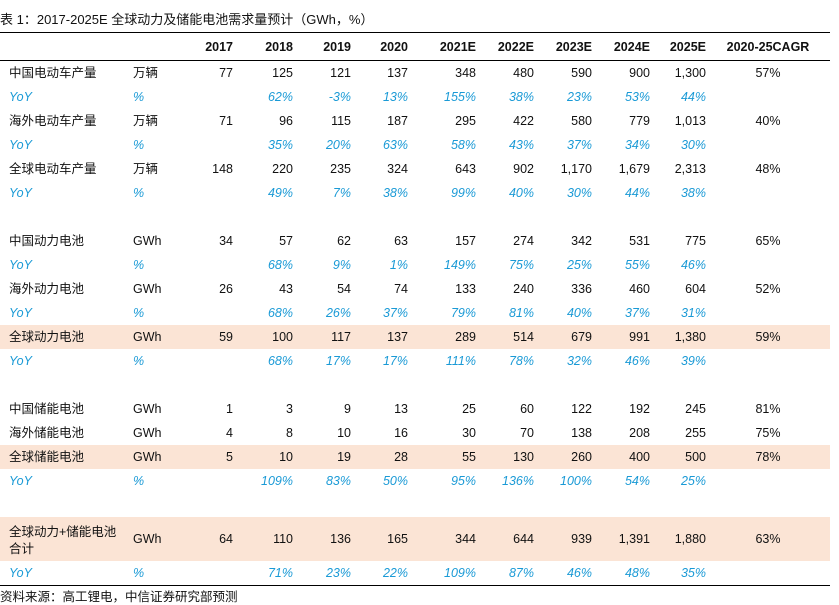 The width and height of the screenshot is (839, 605). Describe the element at coordinates (521, 265) in the screenshot. I see `value-cell: 75%` at that location.